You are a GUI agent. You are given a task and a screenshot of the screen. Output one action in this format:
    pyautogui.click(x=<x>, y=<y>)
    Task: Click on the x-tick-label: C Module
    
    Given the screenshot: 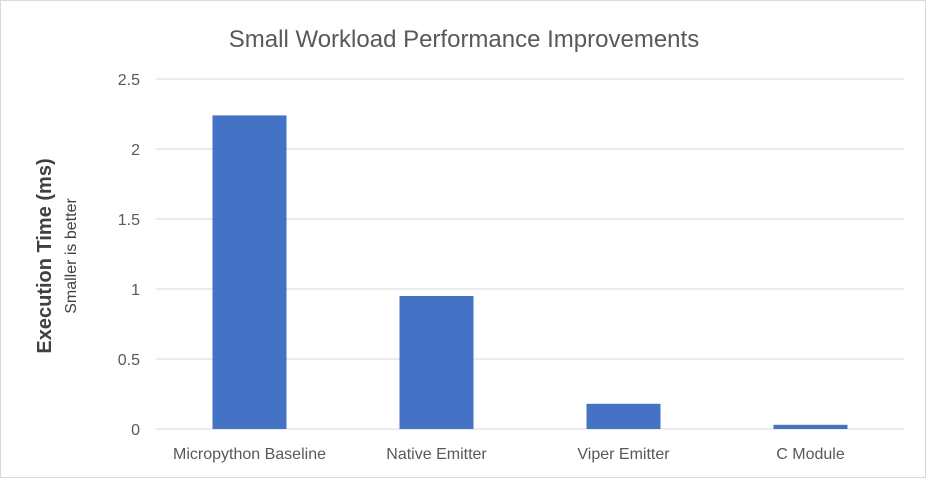 What is the action you would take?
    pyautogui.click(x=810, y=454)
    